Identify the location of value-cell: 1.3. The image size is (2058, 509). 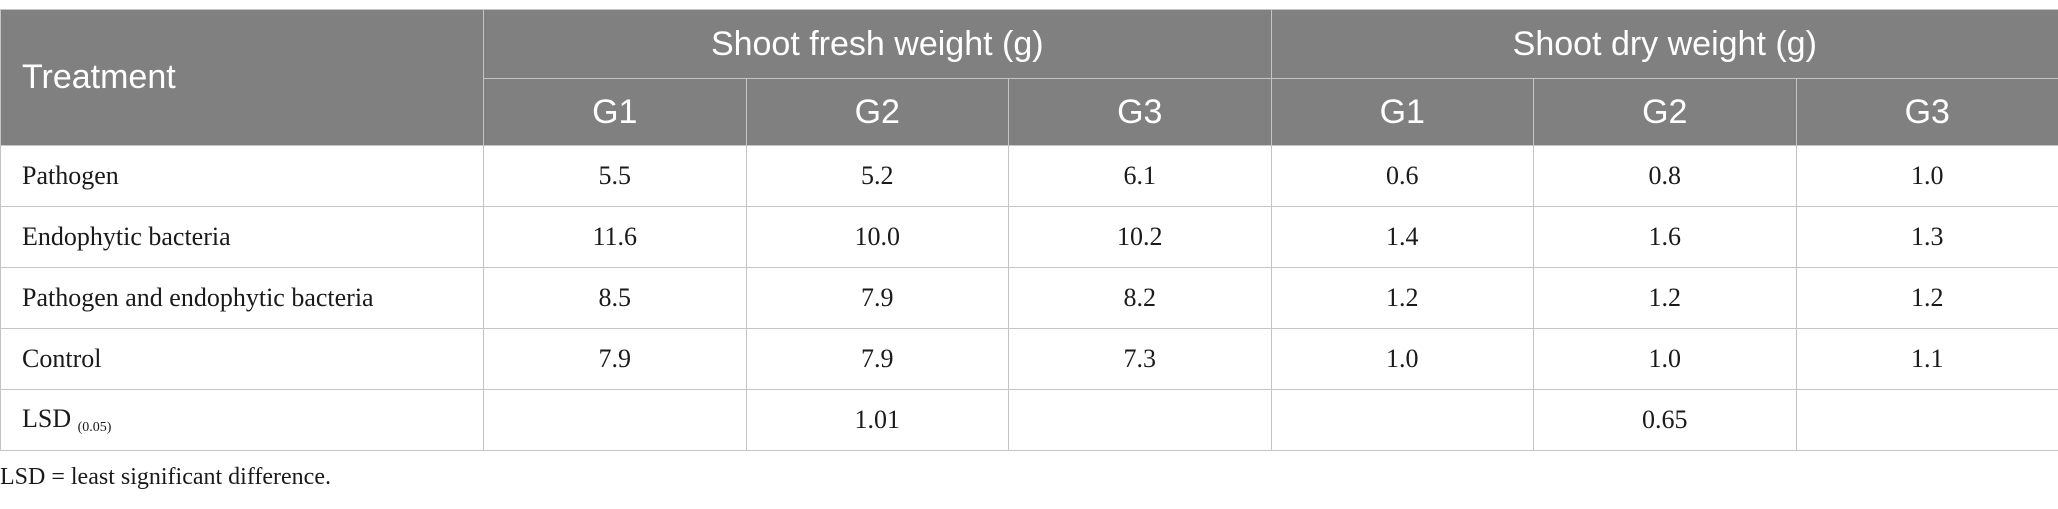
(1926, 237).